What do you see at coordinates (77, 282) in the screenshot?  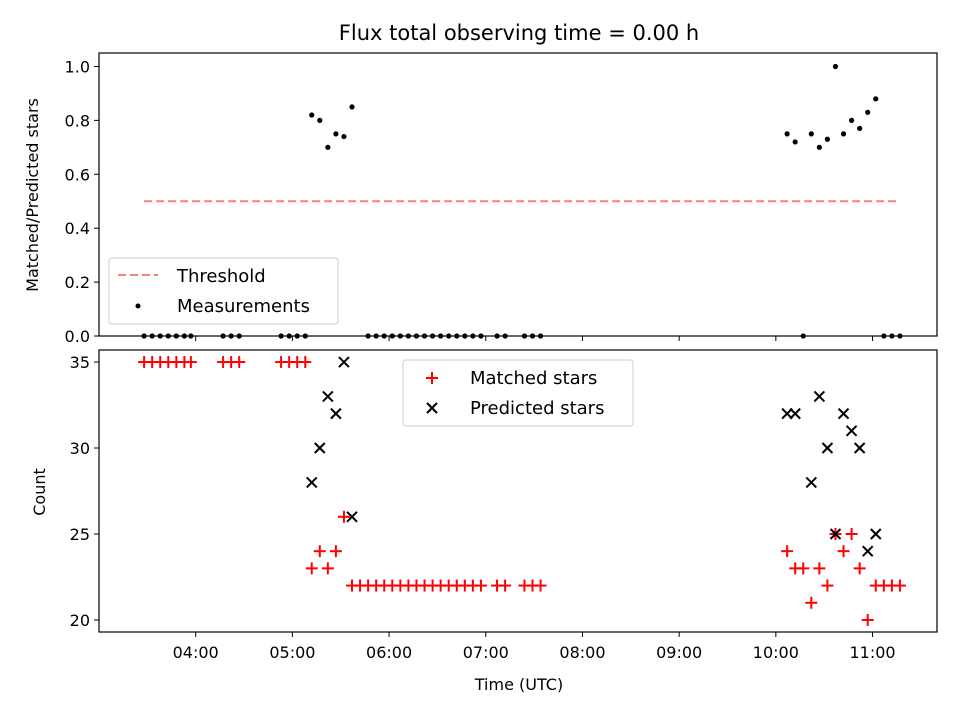 I see `top-y-tick-label: 0.2` at bounding box center [77, 282].